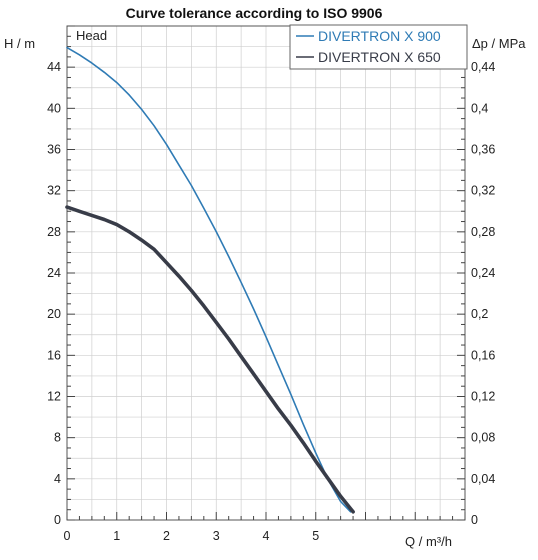 The height and width of the screenshot is (560, 538). What do you see at coordinates (54, 108) in the screenshot?
I see `y-left-tick-label: 40` at bounding box center [54, 108].